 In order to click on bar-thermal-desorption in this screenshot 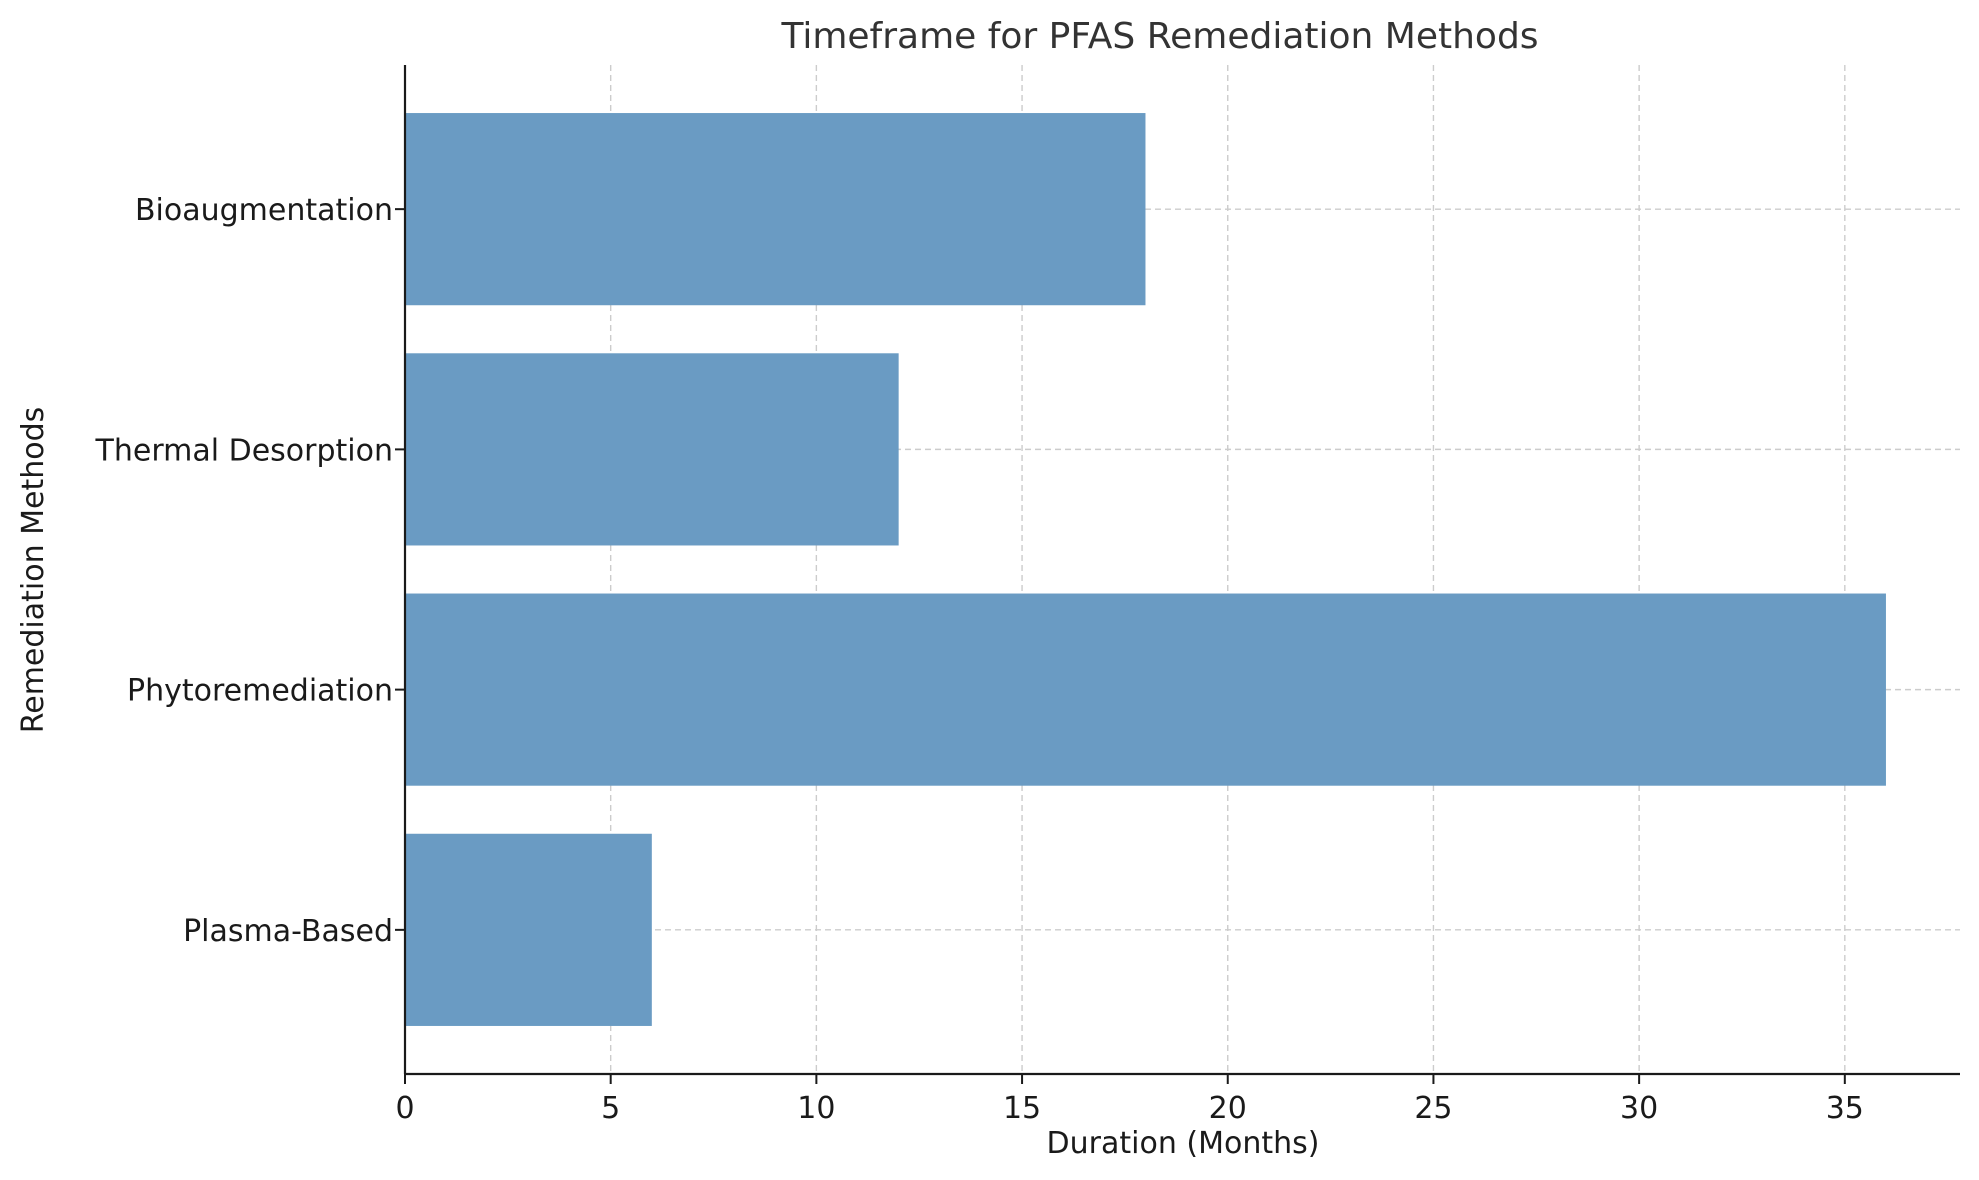, I will do `click(652, 449)`.